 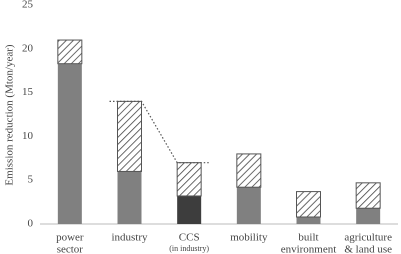 What do you see at coordinates (308, 238) in the screenshot?
I see `x-tick-label: built` at bounding box center [308, 238].